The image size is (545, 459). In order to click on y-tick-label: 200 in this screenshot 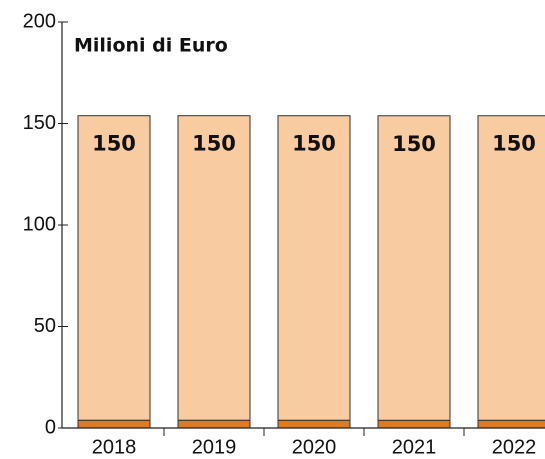, I will do `click(39, 21)`.